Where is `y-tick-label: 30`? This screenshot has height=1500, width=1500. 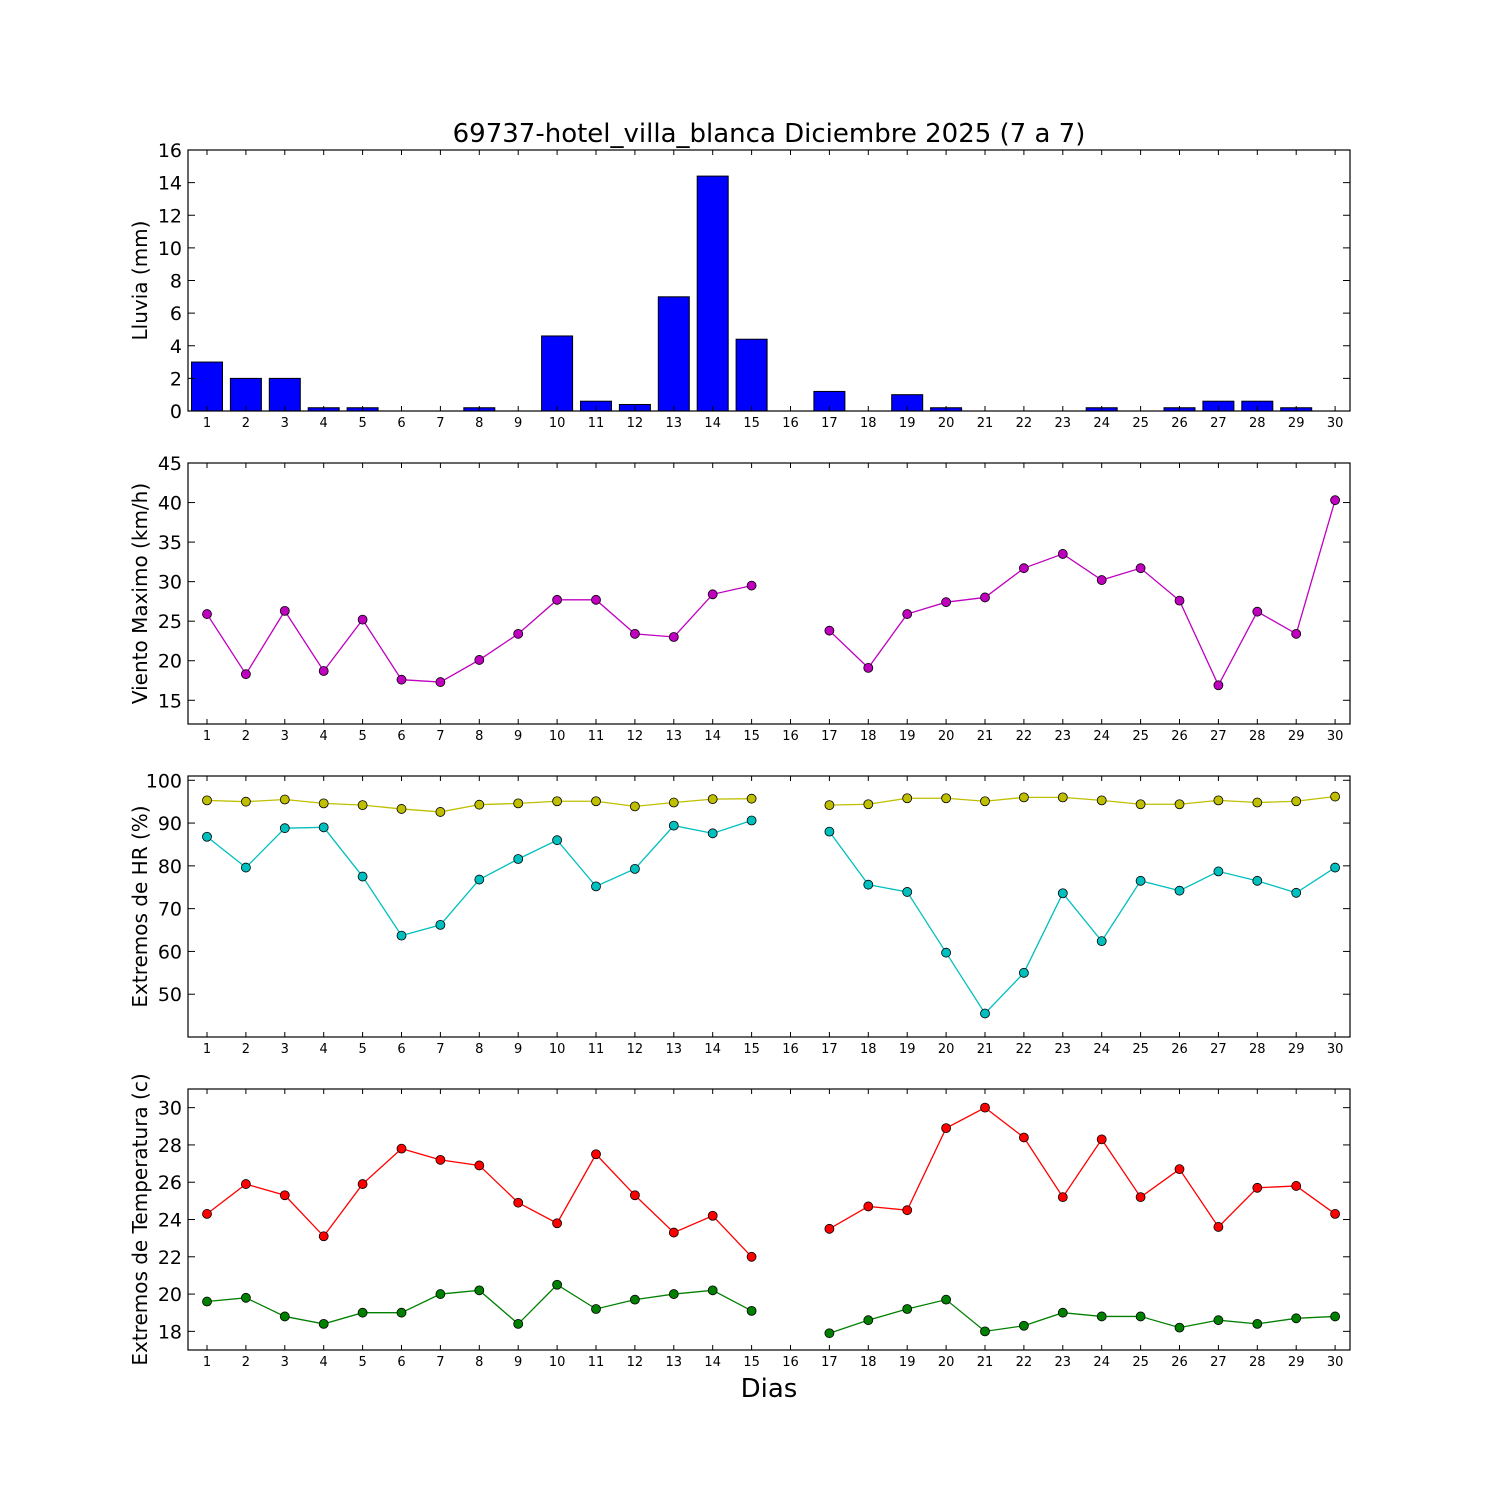 y-tick-label: 30 is located at coordinates (170, 583).